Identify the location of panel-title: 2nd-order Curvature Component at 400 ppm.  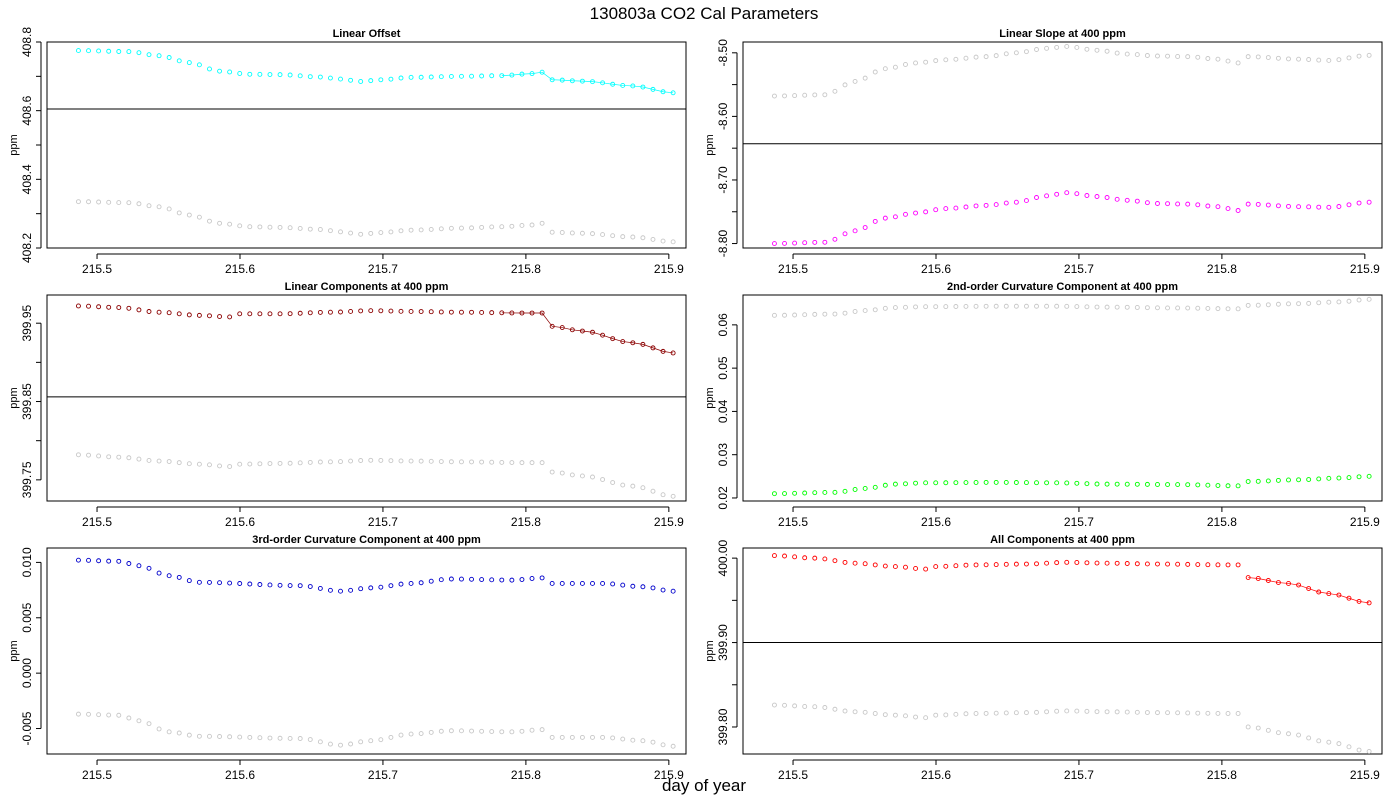
(1062, 287).